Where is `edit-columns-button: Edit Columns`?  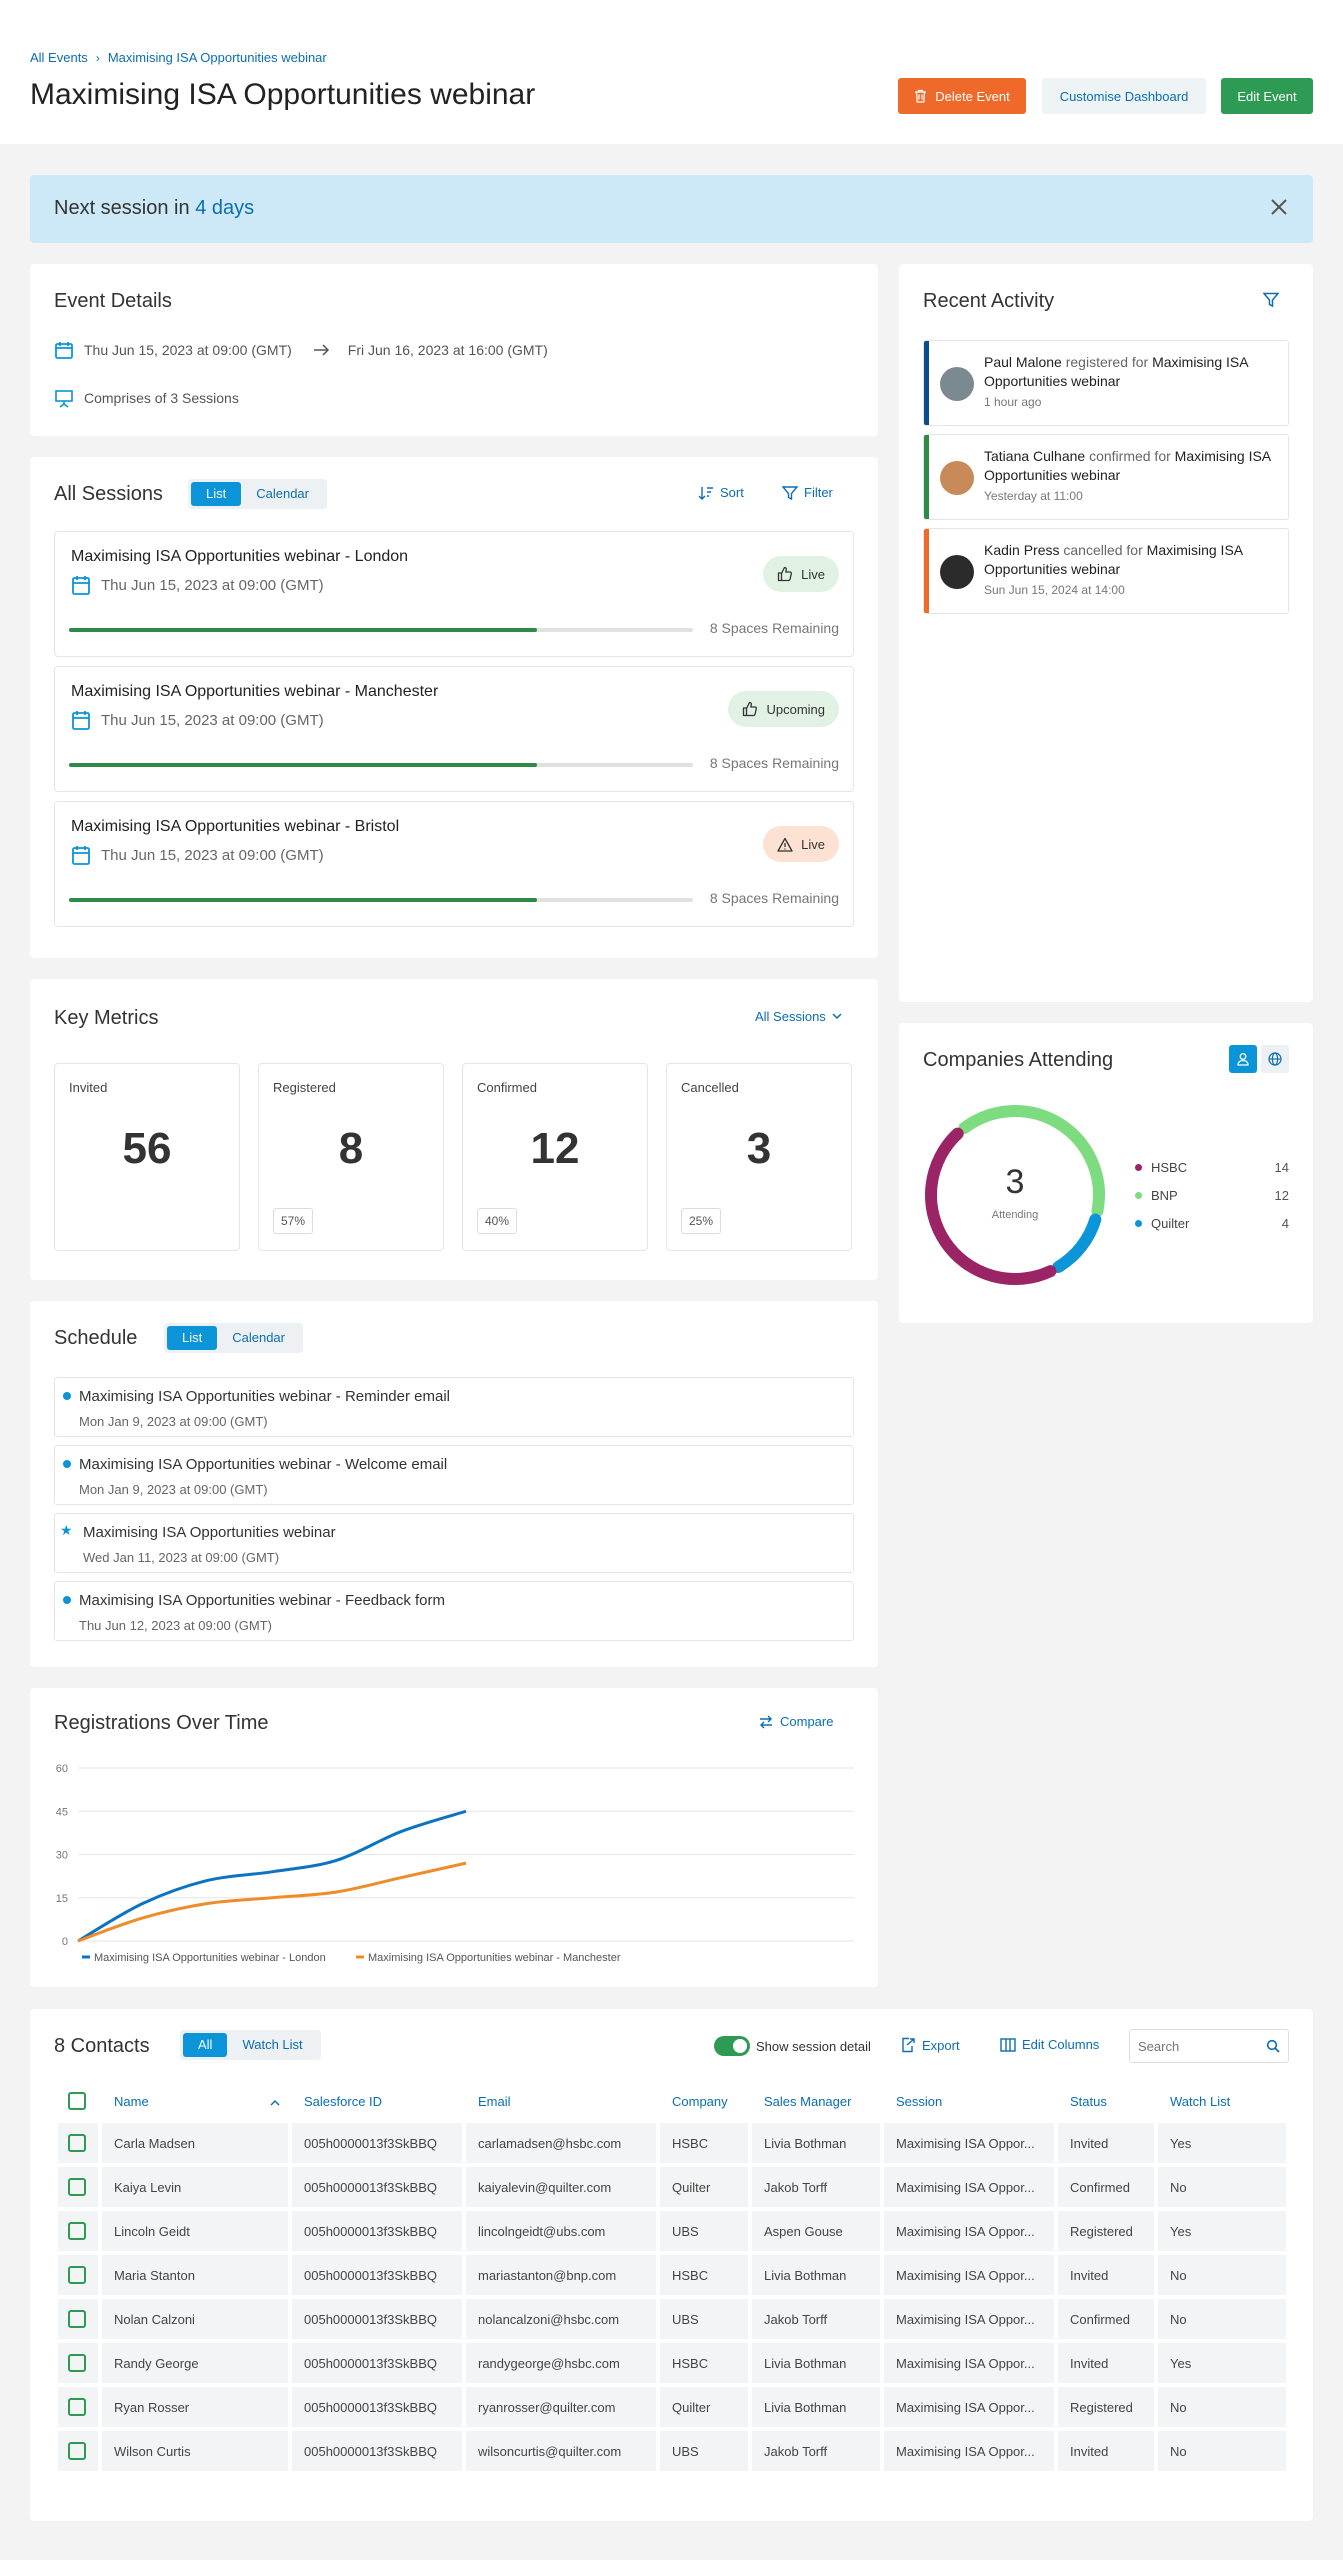
edit-columns-button: Edit Columns is located at coordinates (1049, 2044).